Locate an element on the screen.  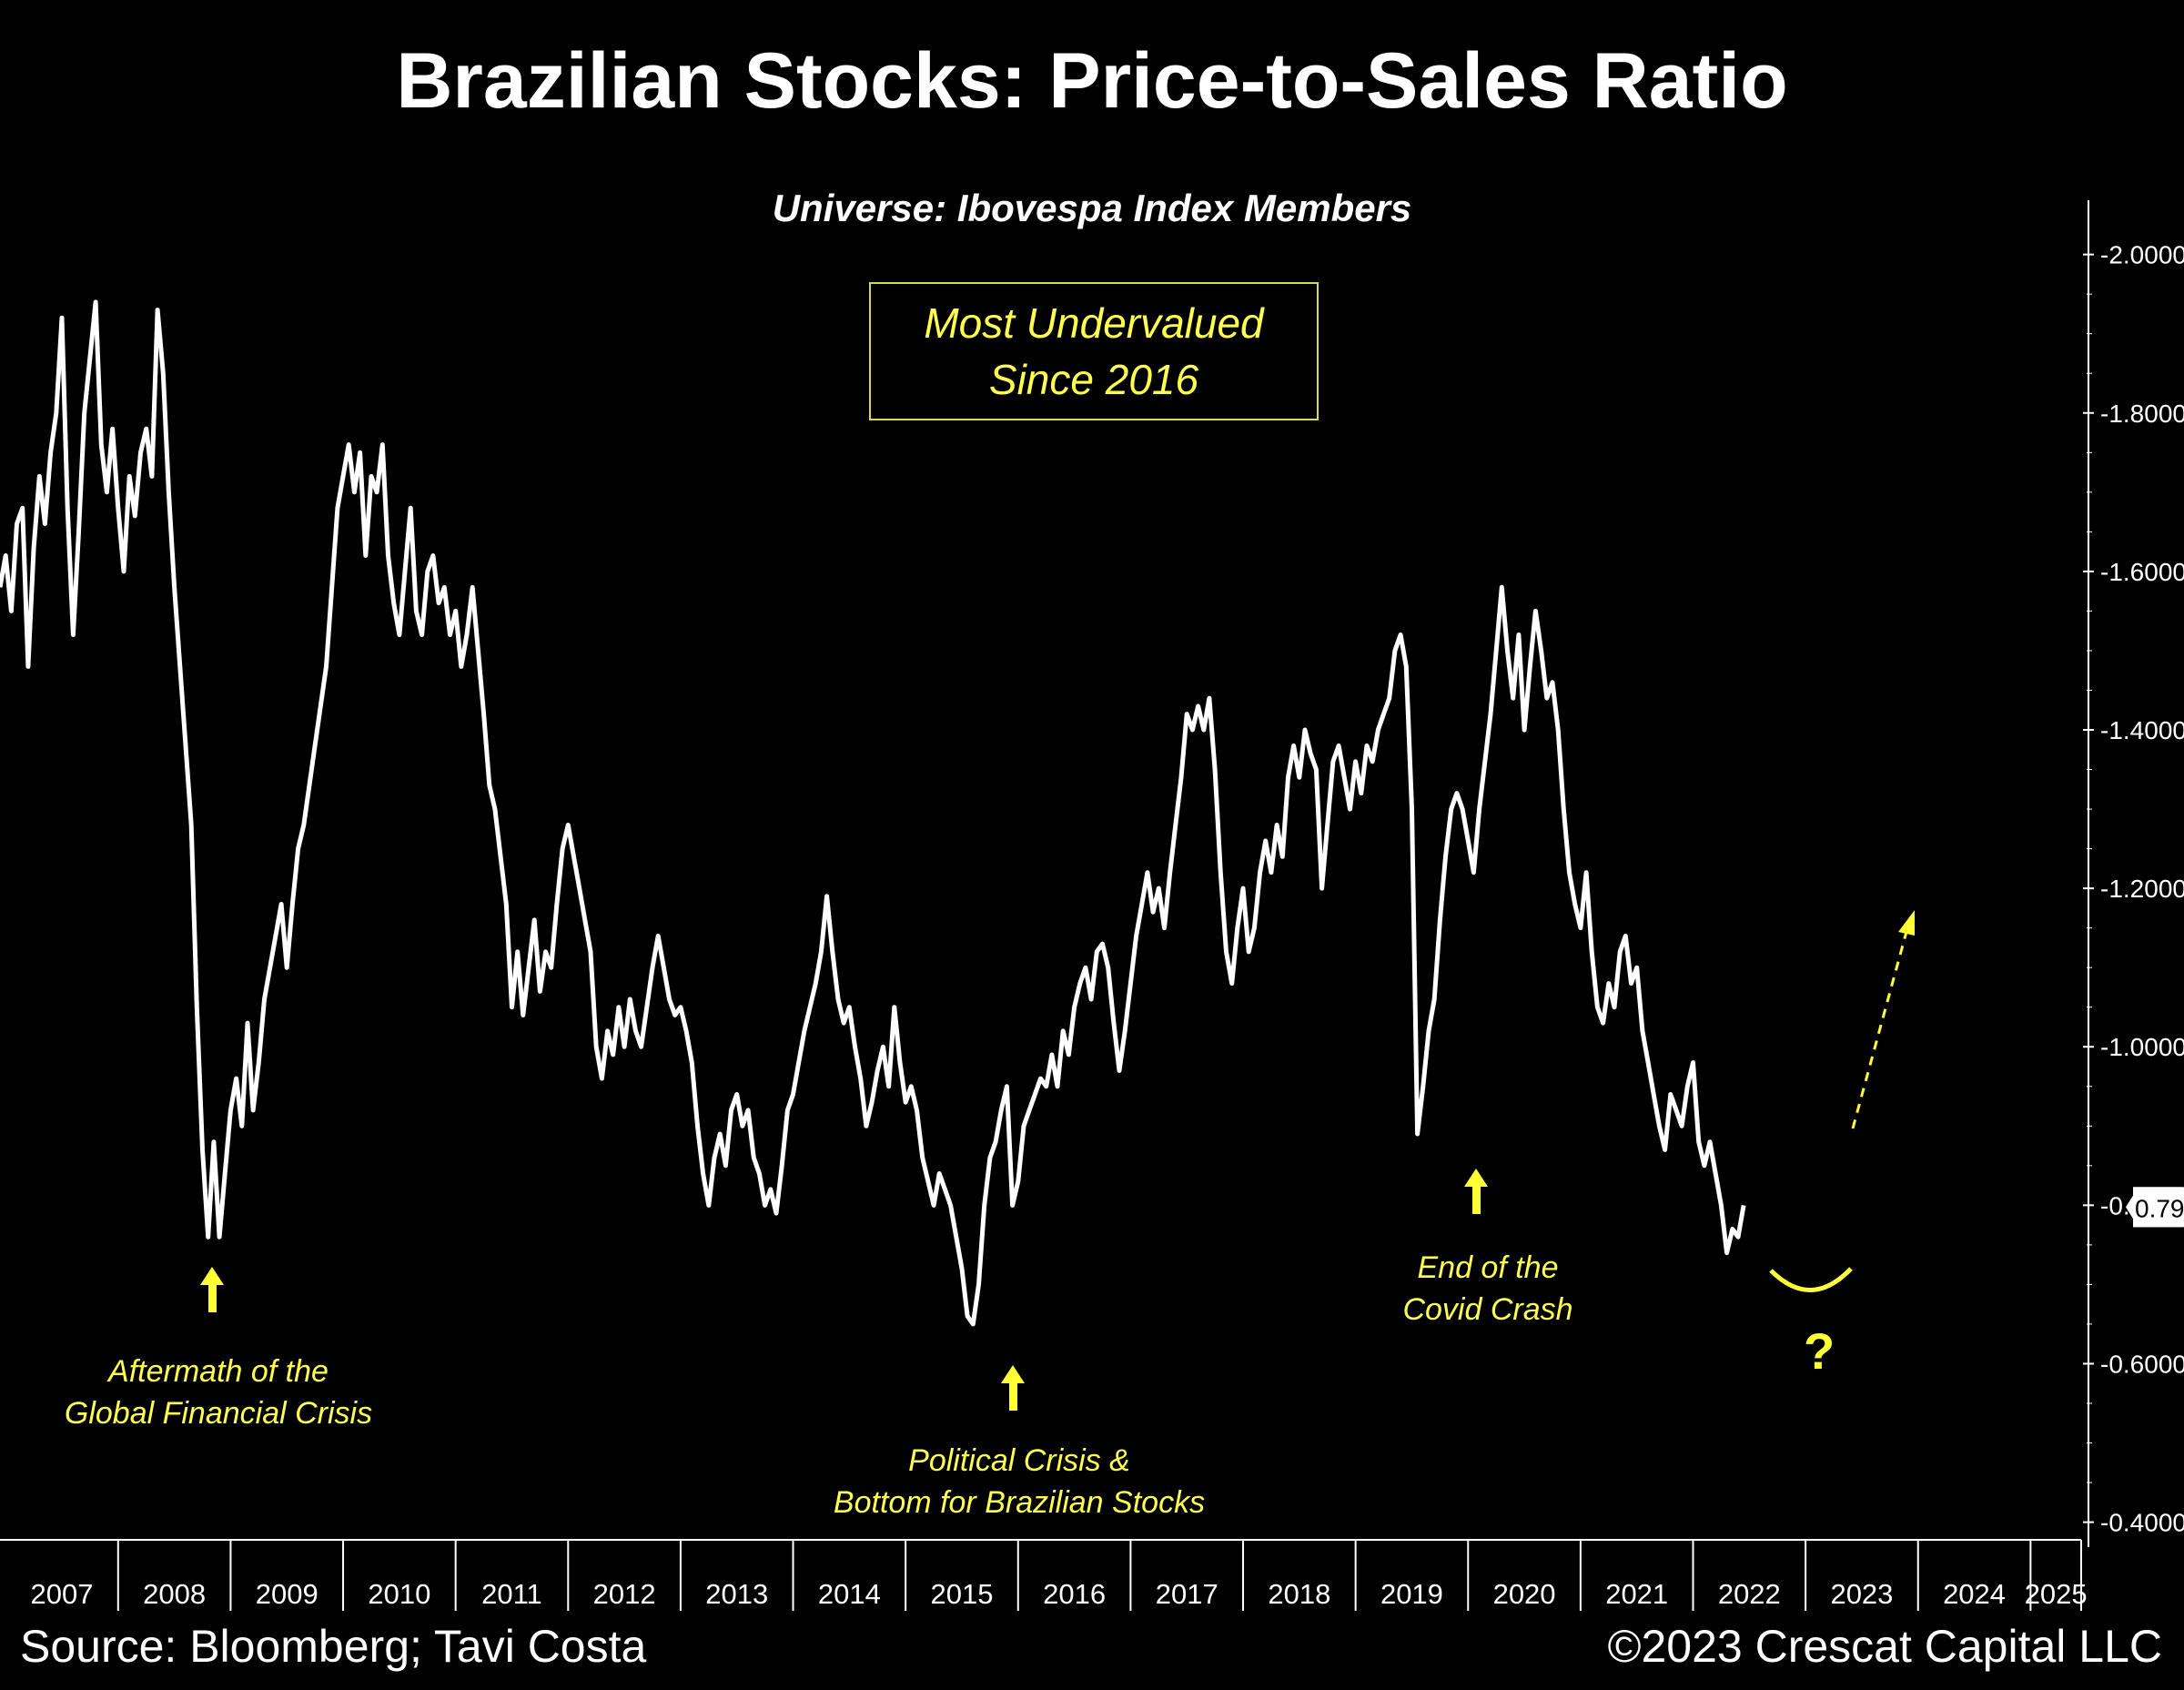
gfc-arrow-head is located at coordinates (212, 1276).